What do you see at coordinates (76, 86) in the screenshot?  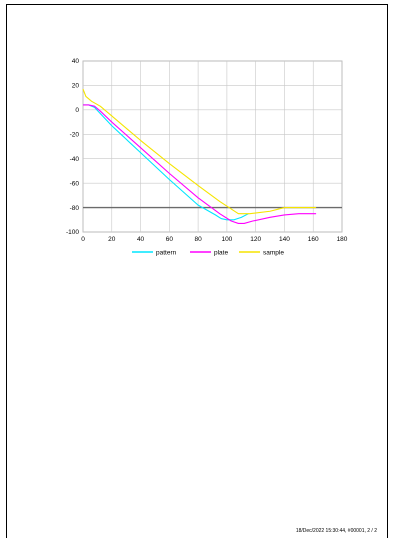 I see `y-tick-label: 20` at bounding box center [76, 86].